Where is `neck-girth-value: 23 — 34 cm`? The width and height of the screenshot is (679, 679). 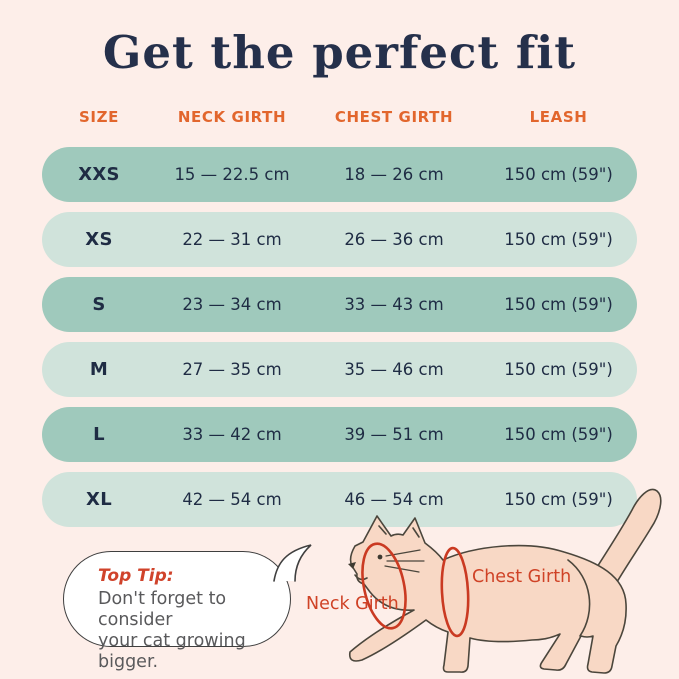
neck-girth-value: 23 — 34 cm is located at coordinates (232, 304).